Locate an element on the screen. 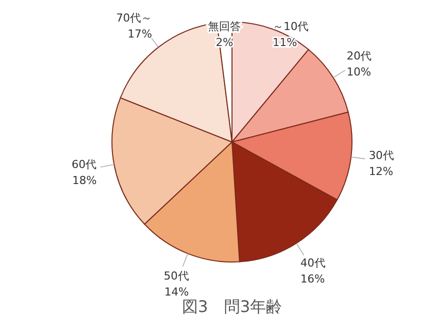 This screenshot has width=434, height=323. data-label: 16% is located at coordinates (312, 279).